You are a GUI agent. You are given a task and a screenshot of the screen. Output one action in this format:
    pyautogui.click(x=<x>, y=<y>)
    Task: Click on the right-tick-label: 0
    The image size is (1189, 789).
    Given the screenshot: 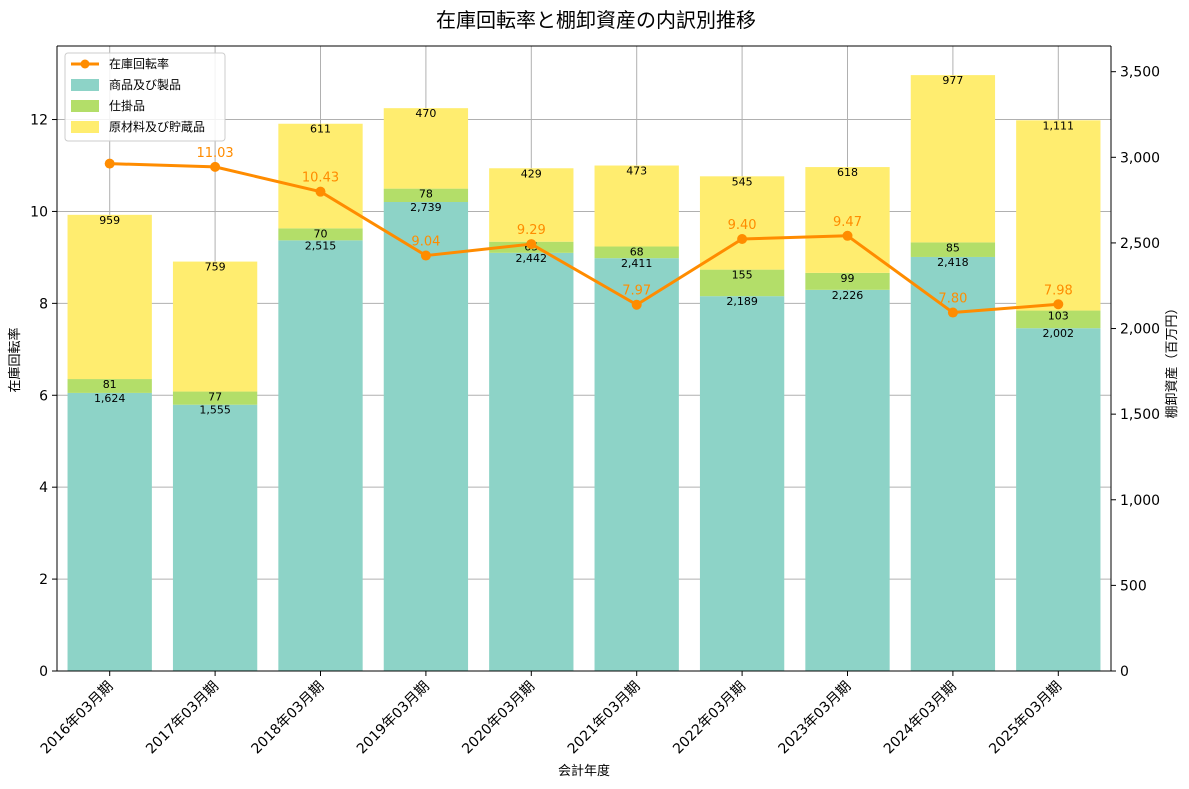 What is the action you would take?
    pyautogui.click(x=1124, y=672)
    